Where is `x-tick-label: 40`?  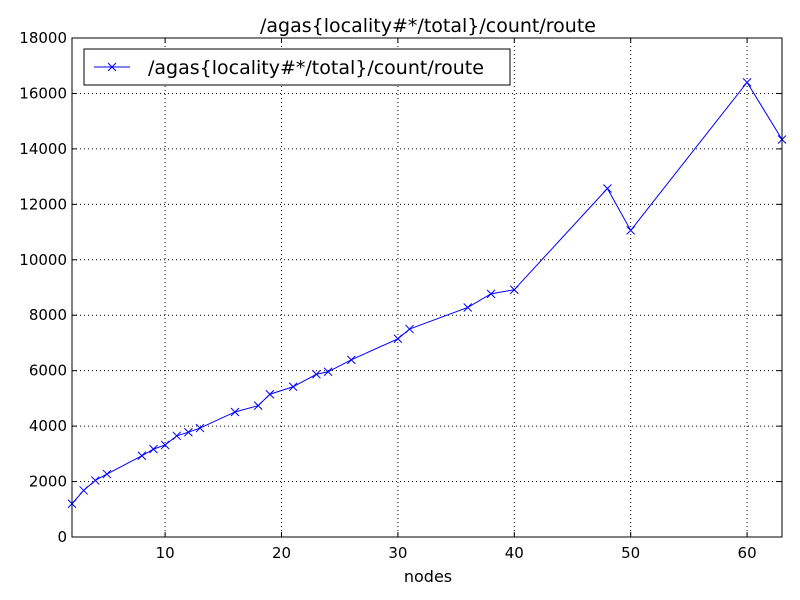 x-tick-label: 40 is located at coordinates (514, 553).